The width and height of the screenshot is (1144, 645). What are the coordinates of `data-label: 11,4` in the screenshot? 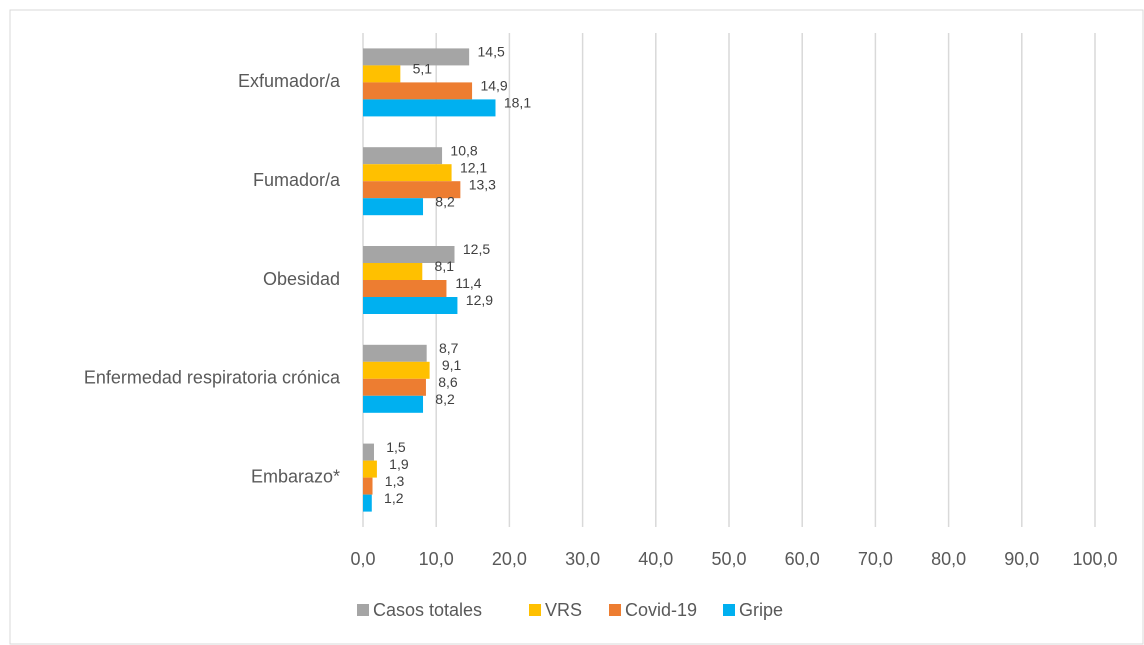 It's located at (468, 283).